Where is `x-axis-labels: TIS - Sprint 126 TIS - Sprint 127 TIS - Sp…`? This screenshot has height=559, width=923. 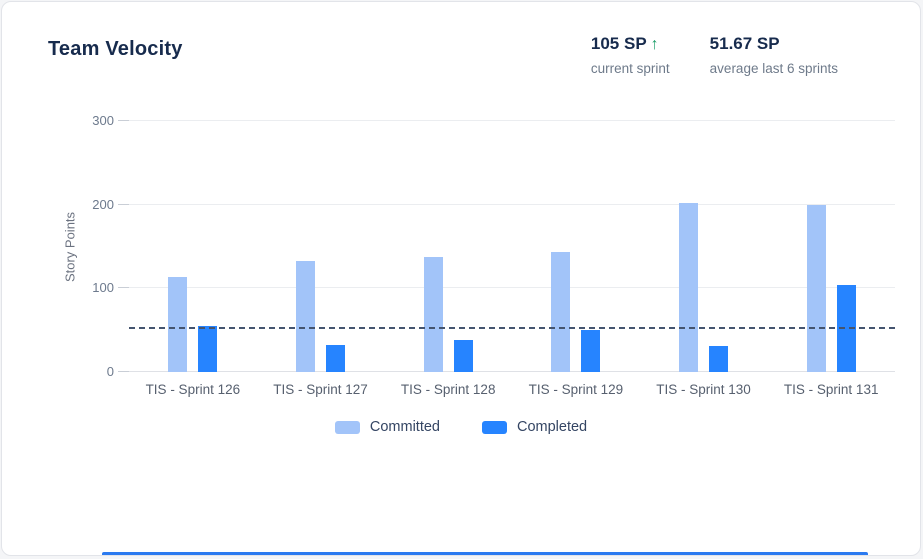
x-axis-labels: TIS - Sprint 126 TIS - Sprint 127 TIS - Sp… is located at coordinates (512, 389).